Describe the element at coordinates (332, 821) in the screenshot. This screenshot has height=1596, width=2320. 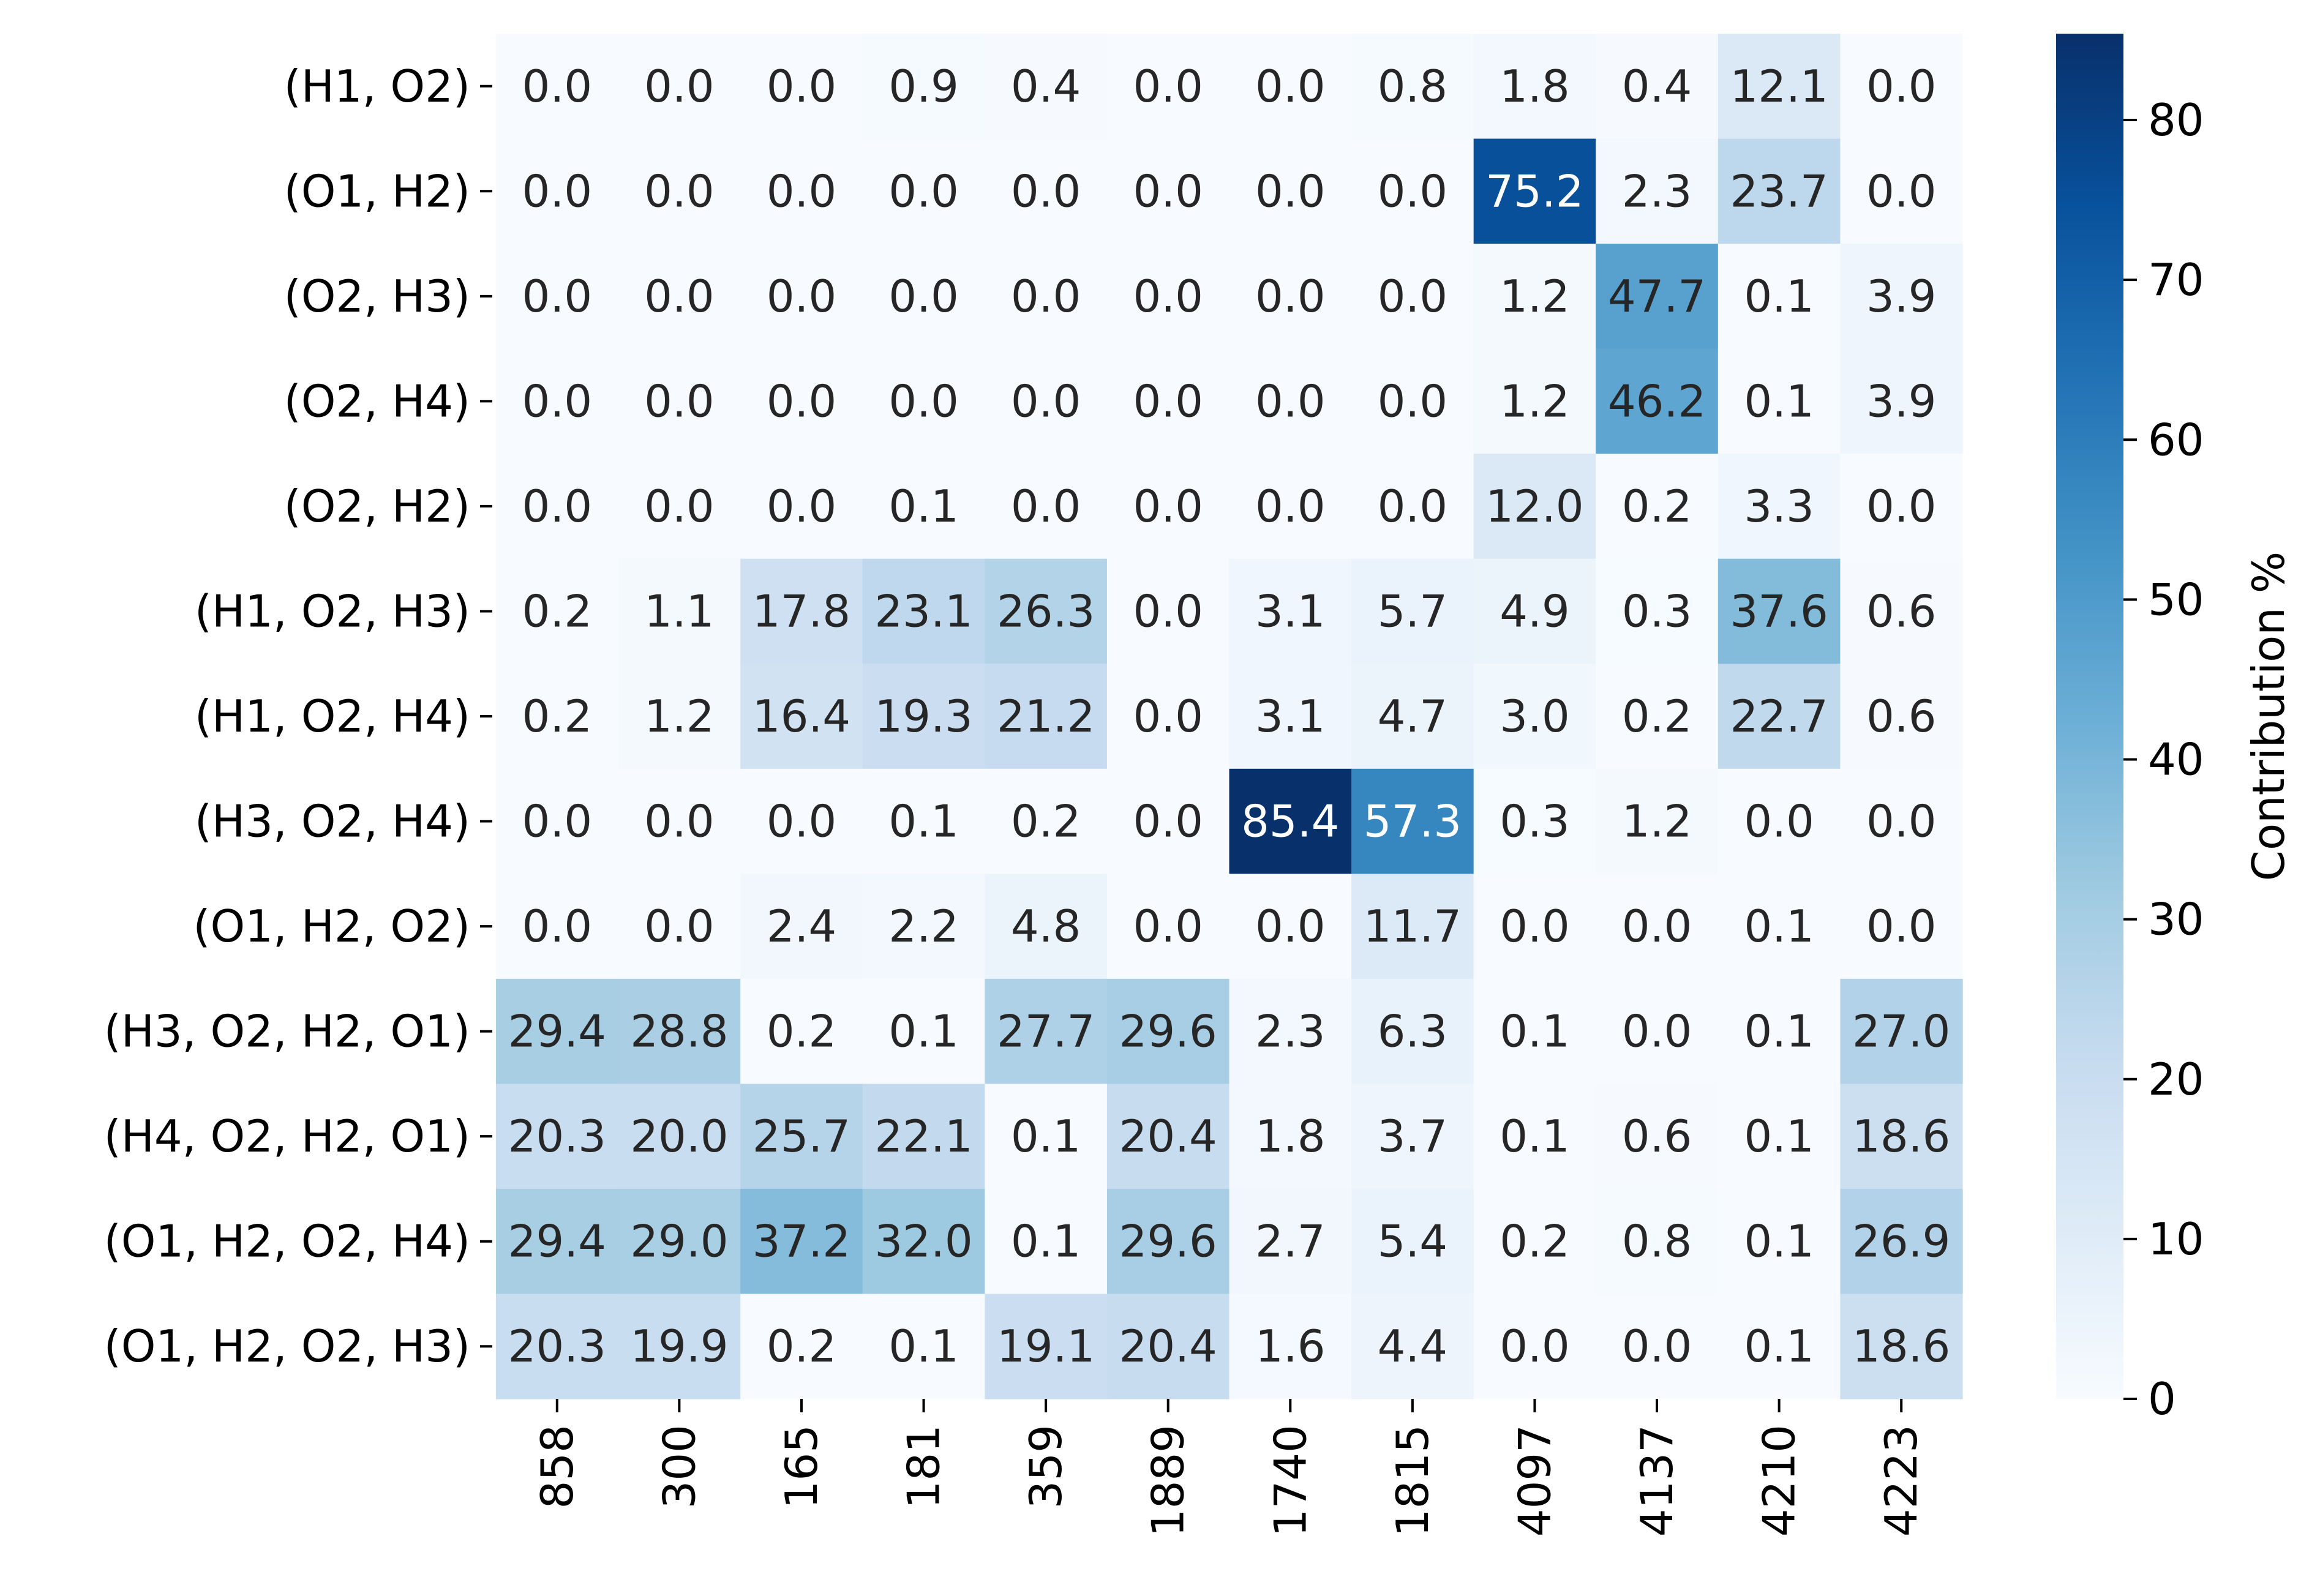
I see `y-tick-label: (H3, O2, H4)` at that location.